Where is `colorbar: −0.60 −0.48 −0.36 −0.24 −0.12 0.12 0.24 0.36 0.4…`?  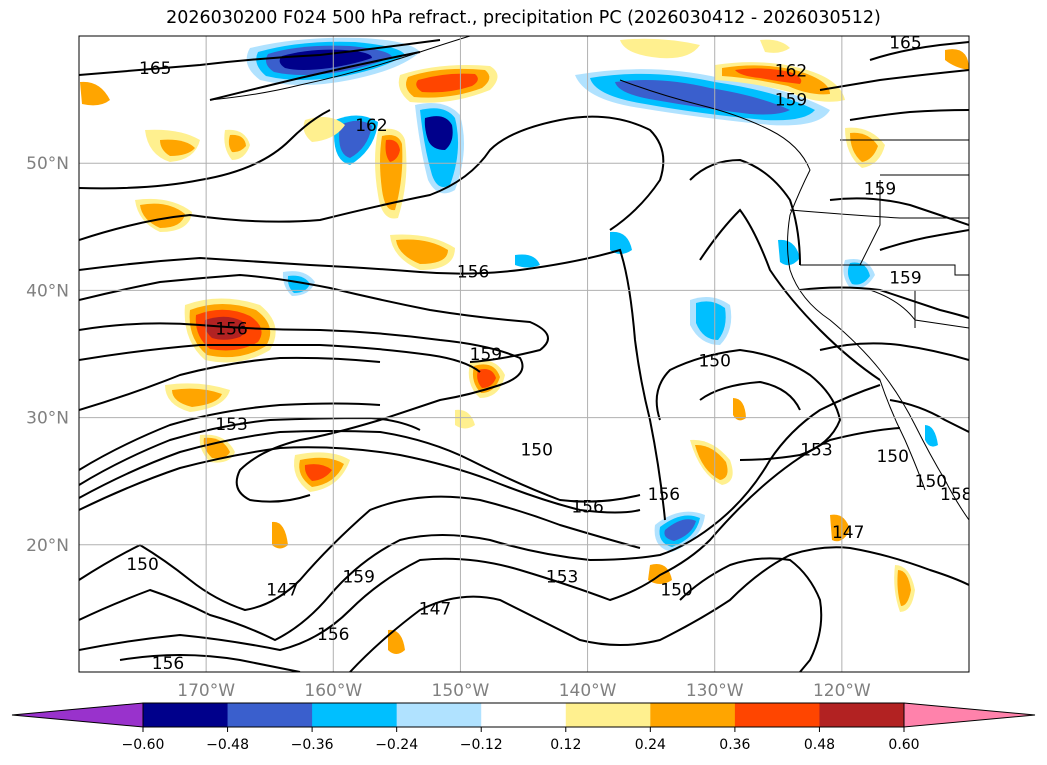 colorbar: −0.60 −0.48 −0.36 −0.24 −0.12 0.12 0.24 0.36 0.4… is located at coordinates (523, 727).